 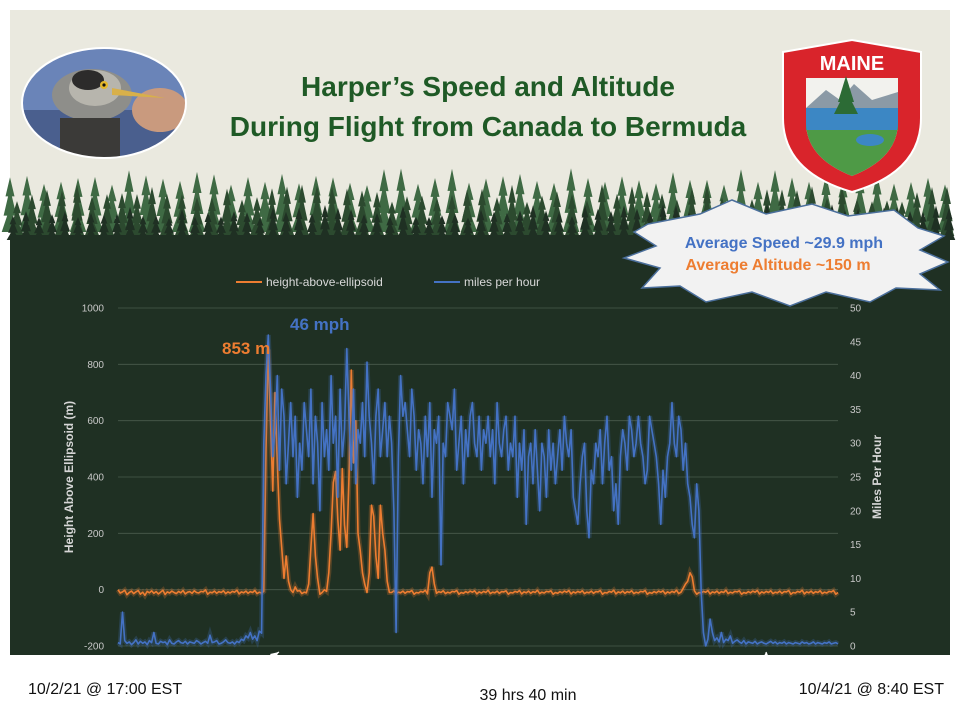 I want to click on chart-title-line-2: During Flight from Canada to Bermuda, so click(x=488, y=126).